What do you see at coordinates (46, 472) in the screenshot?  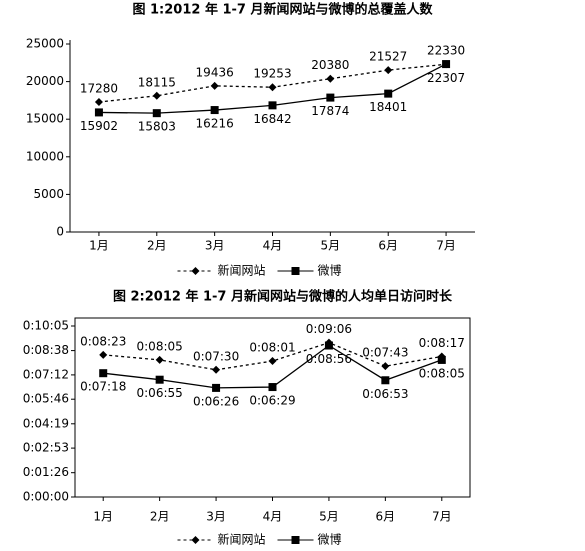 I see `y-tick-label: 0:01:26` at bounding box center [46, 472].